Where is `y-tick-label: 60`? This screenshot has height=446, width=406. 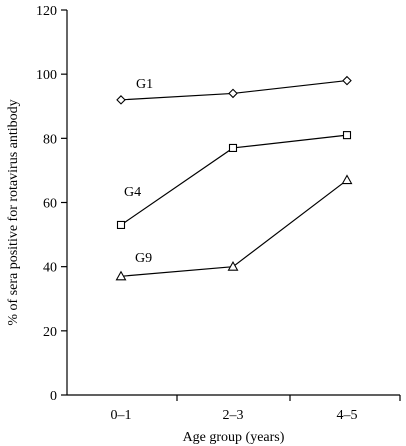 y-tick-label: 60 is located at coordinates (50, 204).